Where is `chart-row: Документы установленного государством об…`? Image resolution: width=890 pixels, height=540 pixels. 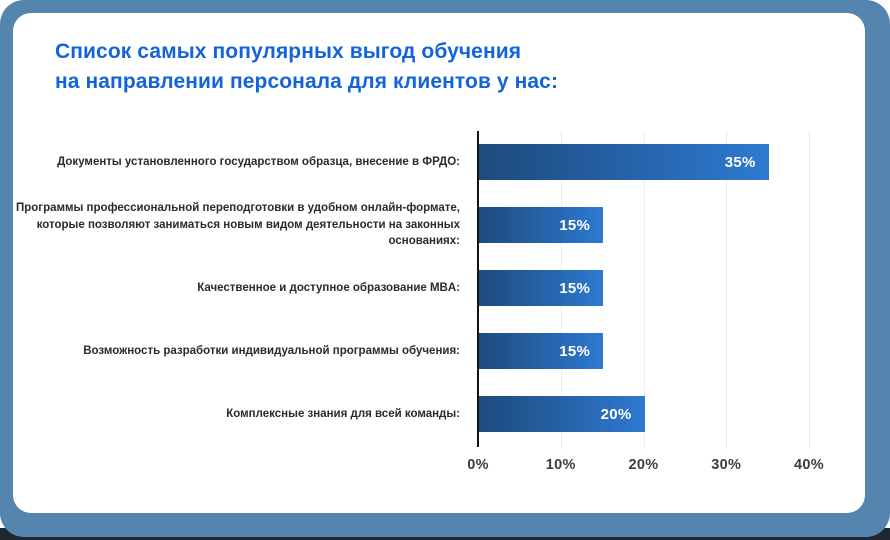
chart-row: Документы установленного государством об… is located at coordinates (439, 162).